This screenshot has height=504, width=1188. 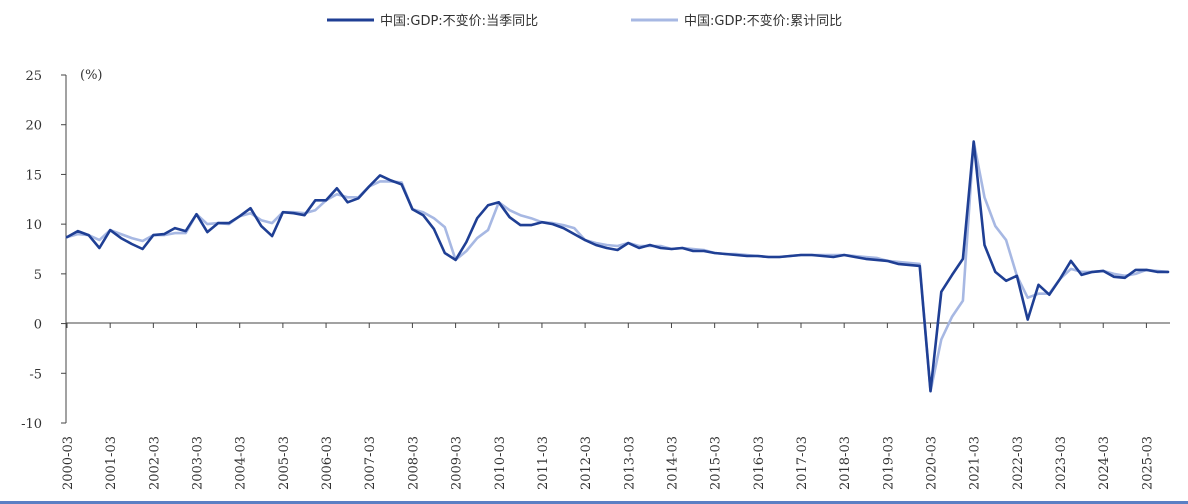 I want to click on x-tick-label: 2015-03, so click(x=716, y=463).